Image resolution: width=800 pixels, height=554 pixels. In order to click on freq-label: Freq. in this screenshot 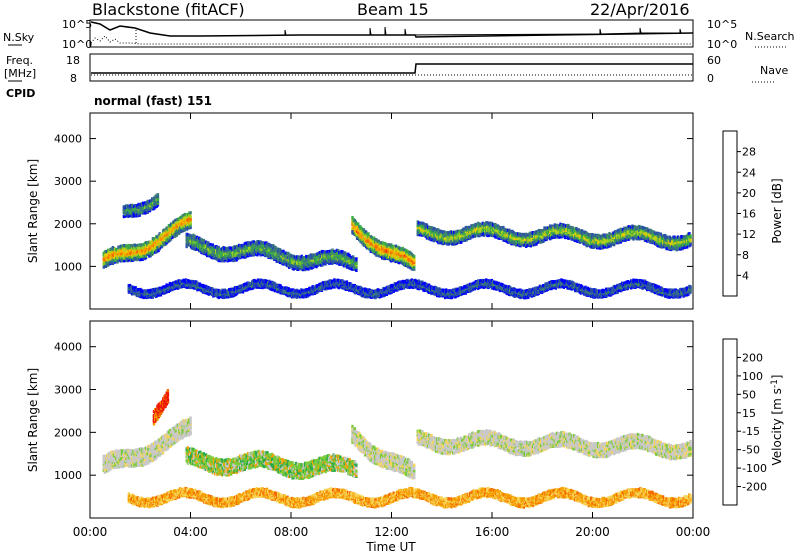, I will do `click(19, 60)`.